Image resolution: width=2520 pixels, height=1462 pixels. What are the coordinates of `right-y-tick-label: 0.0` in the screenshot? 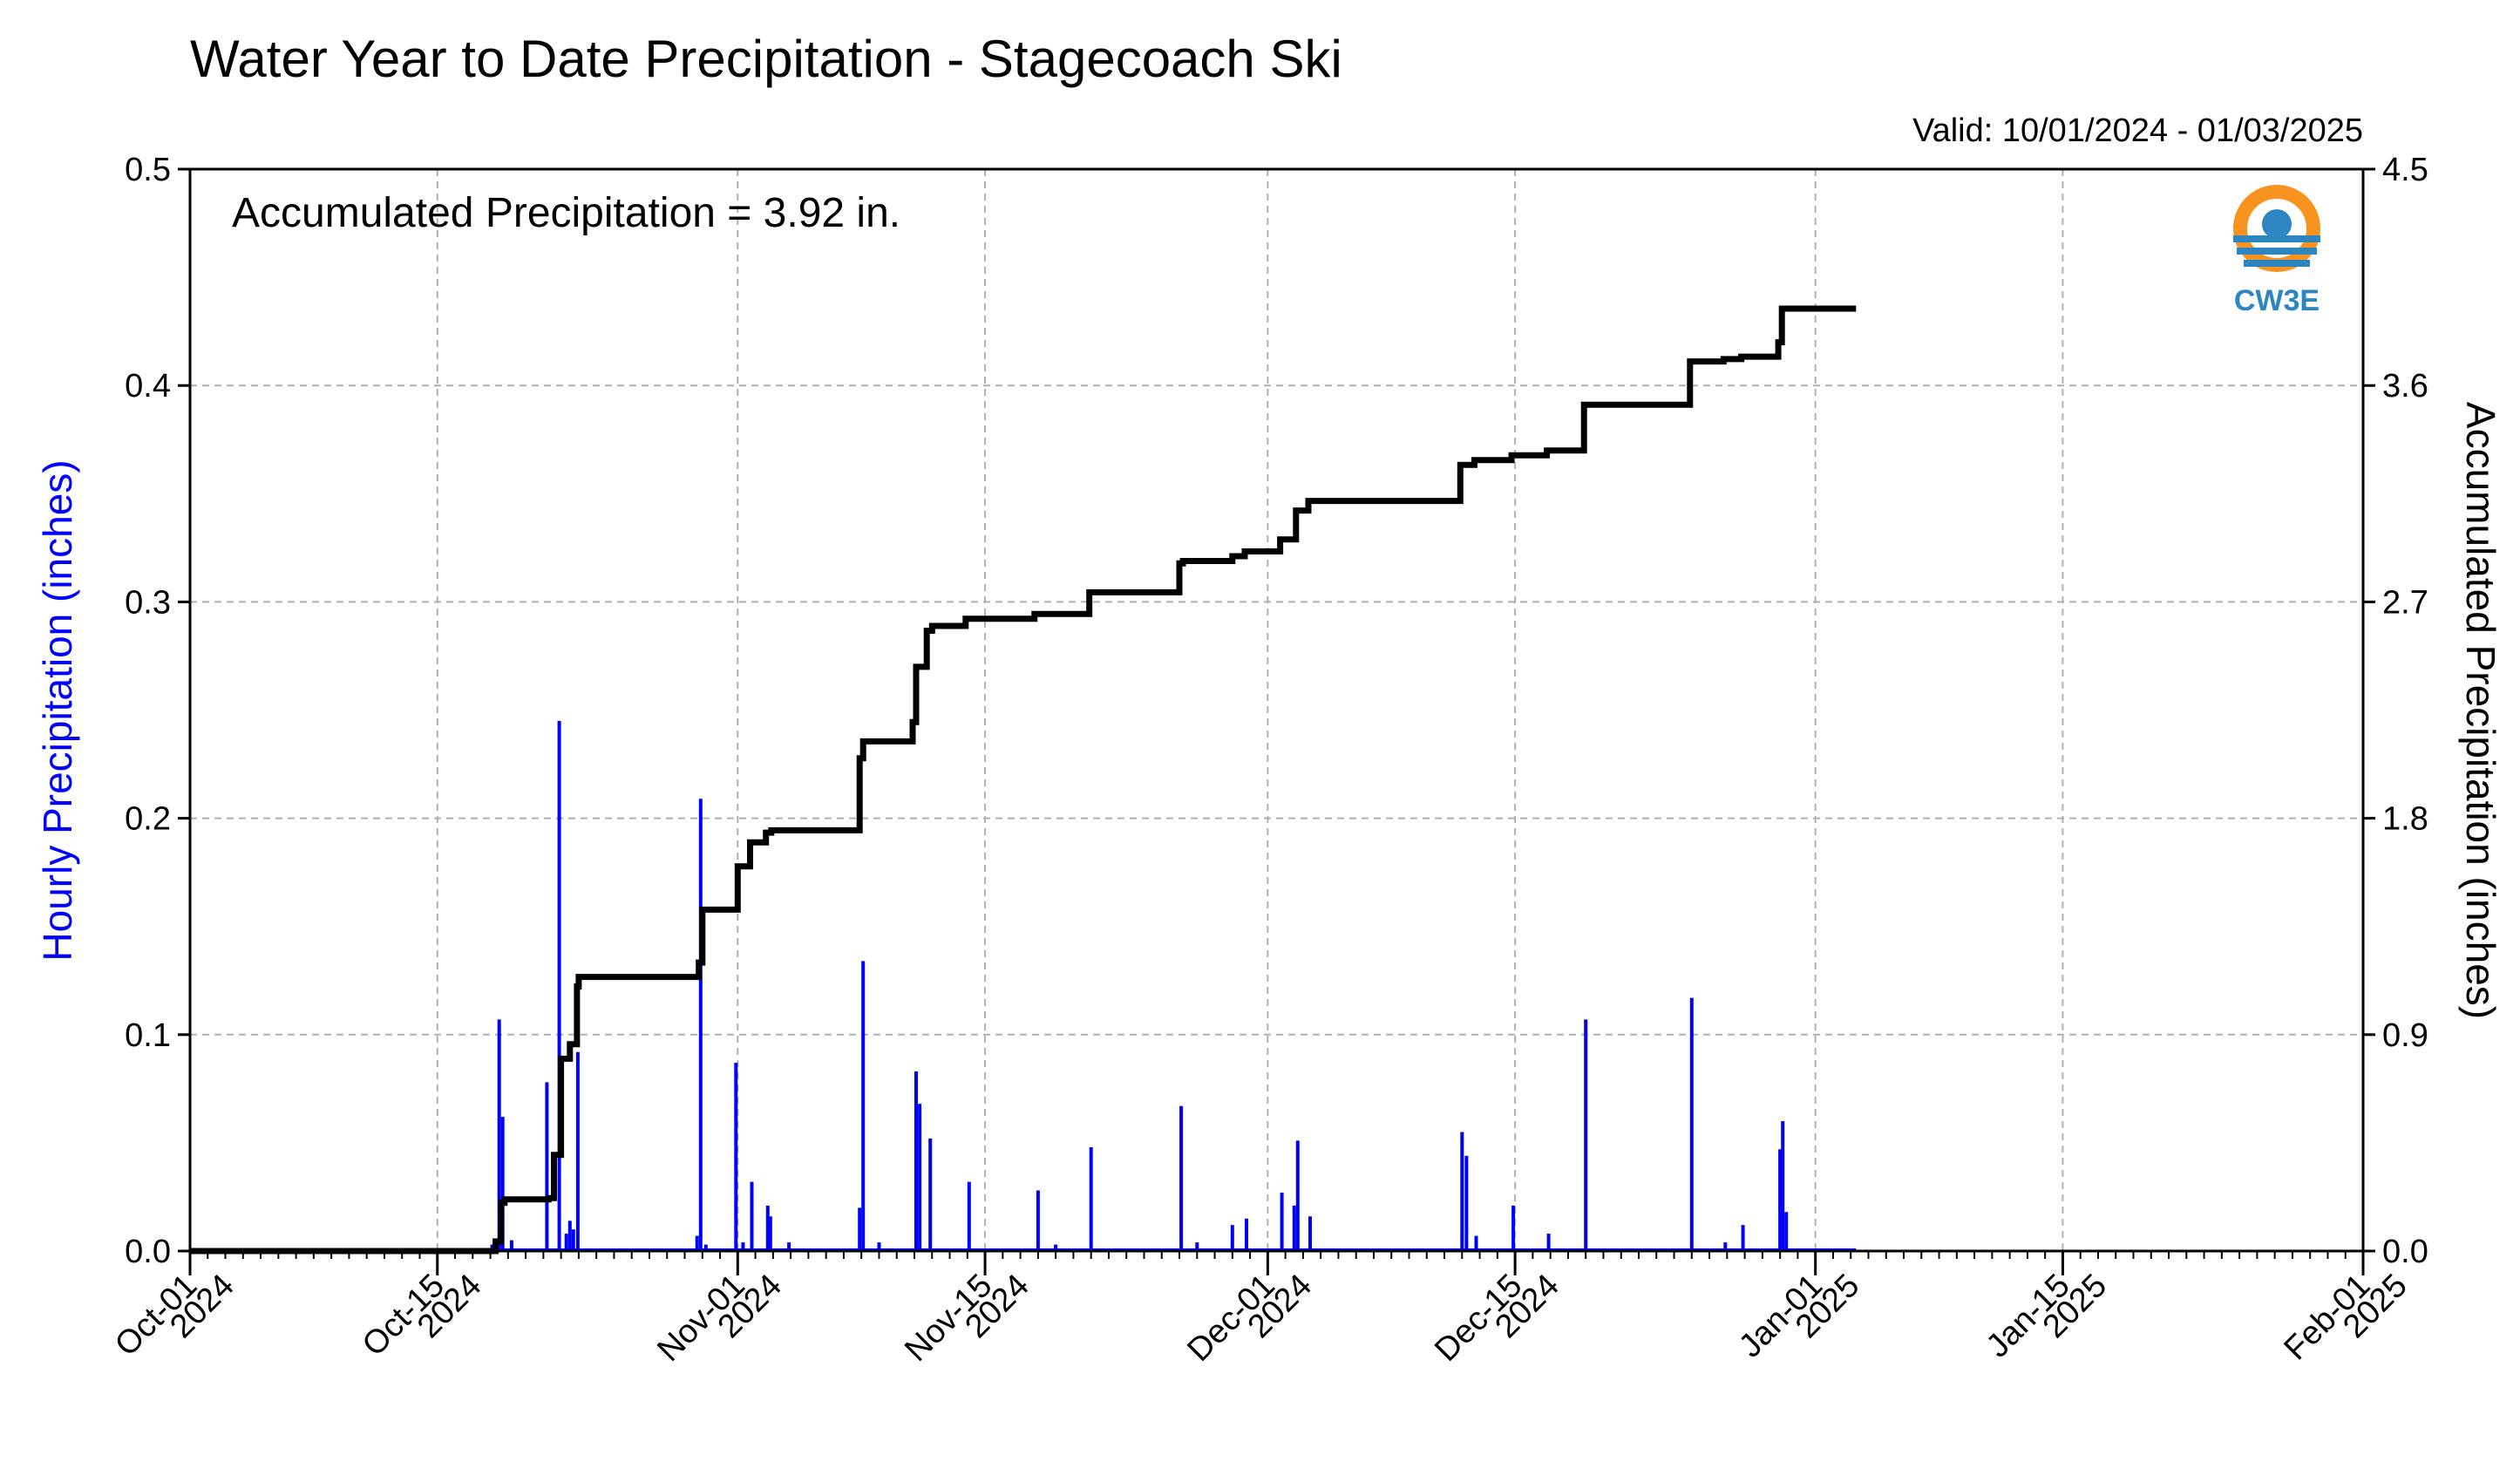 It's located at (2405, 1252).